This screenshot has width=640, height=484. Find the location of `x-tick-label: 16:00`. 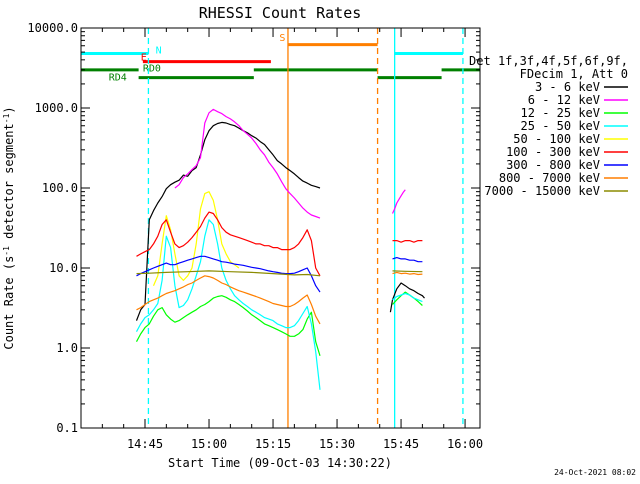

x-tick-label: 16:00 is located at coordinates (465, 444).